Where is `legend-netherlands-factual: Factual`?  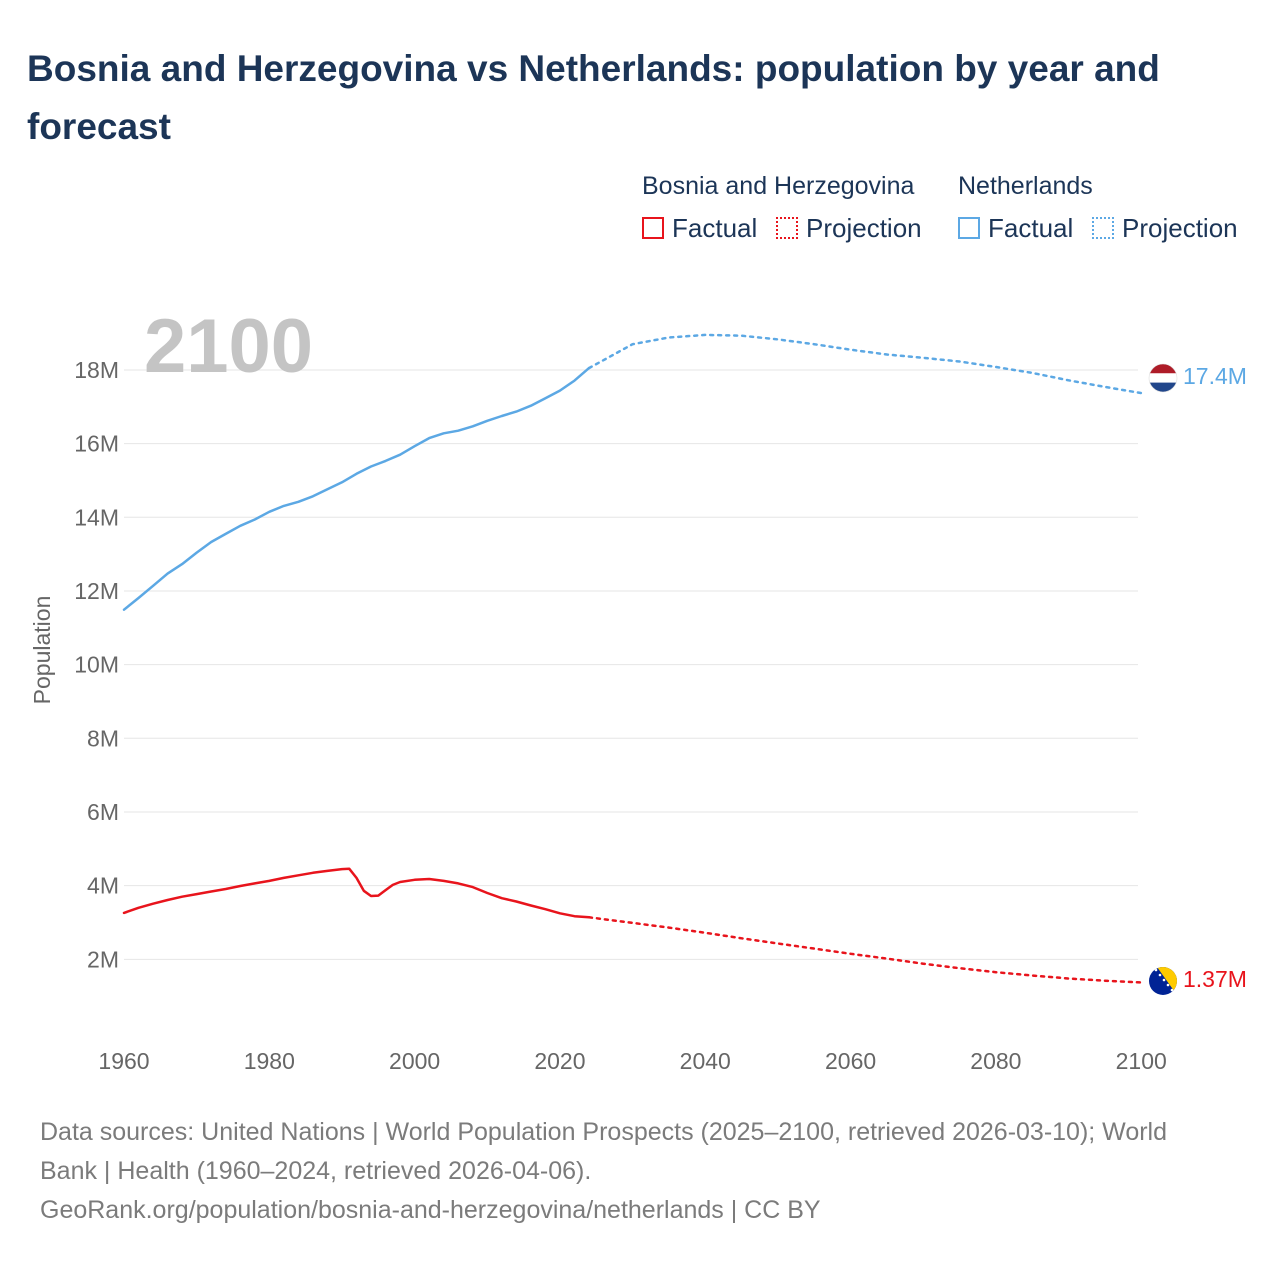 legend-netherlands-factual: Factual is located at coordinates (1015, 228).